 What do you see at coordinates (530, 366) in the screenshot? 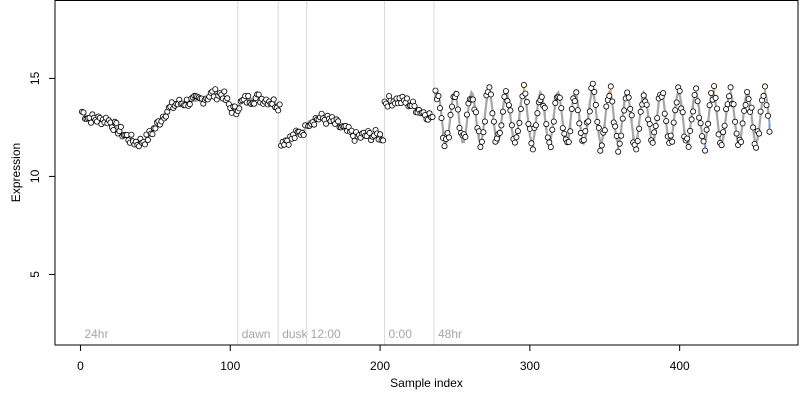
I see `x-tick-label: 300` at bounding box center [530, 366].